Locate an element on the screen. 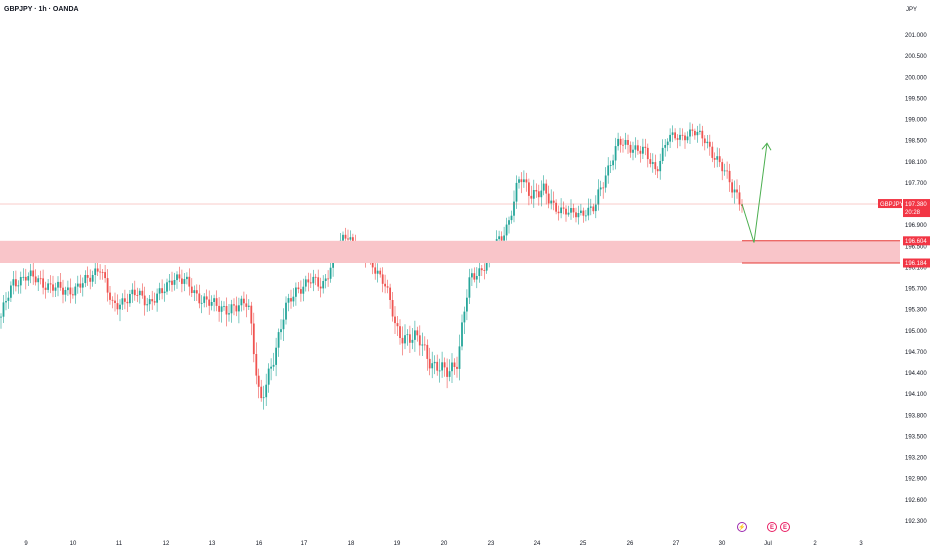 The image size is (932, 550). chart-title: GBPJPY · 1h · OANDA is located at coordinates (41, 9).